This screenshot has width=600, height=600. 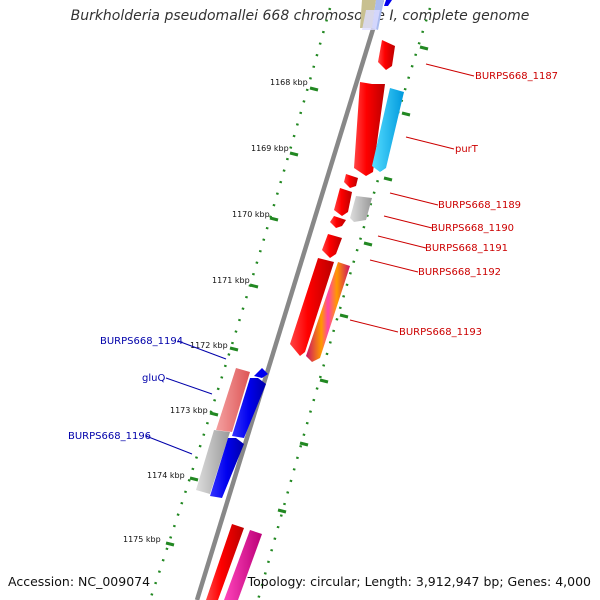 I want to click on gene-bottom-red, so click(x=234, y=562).